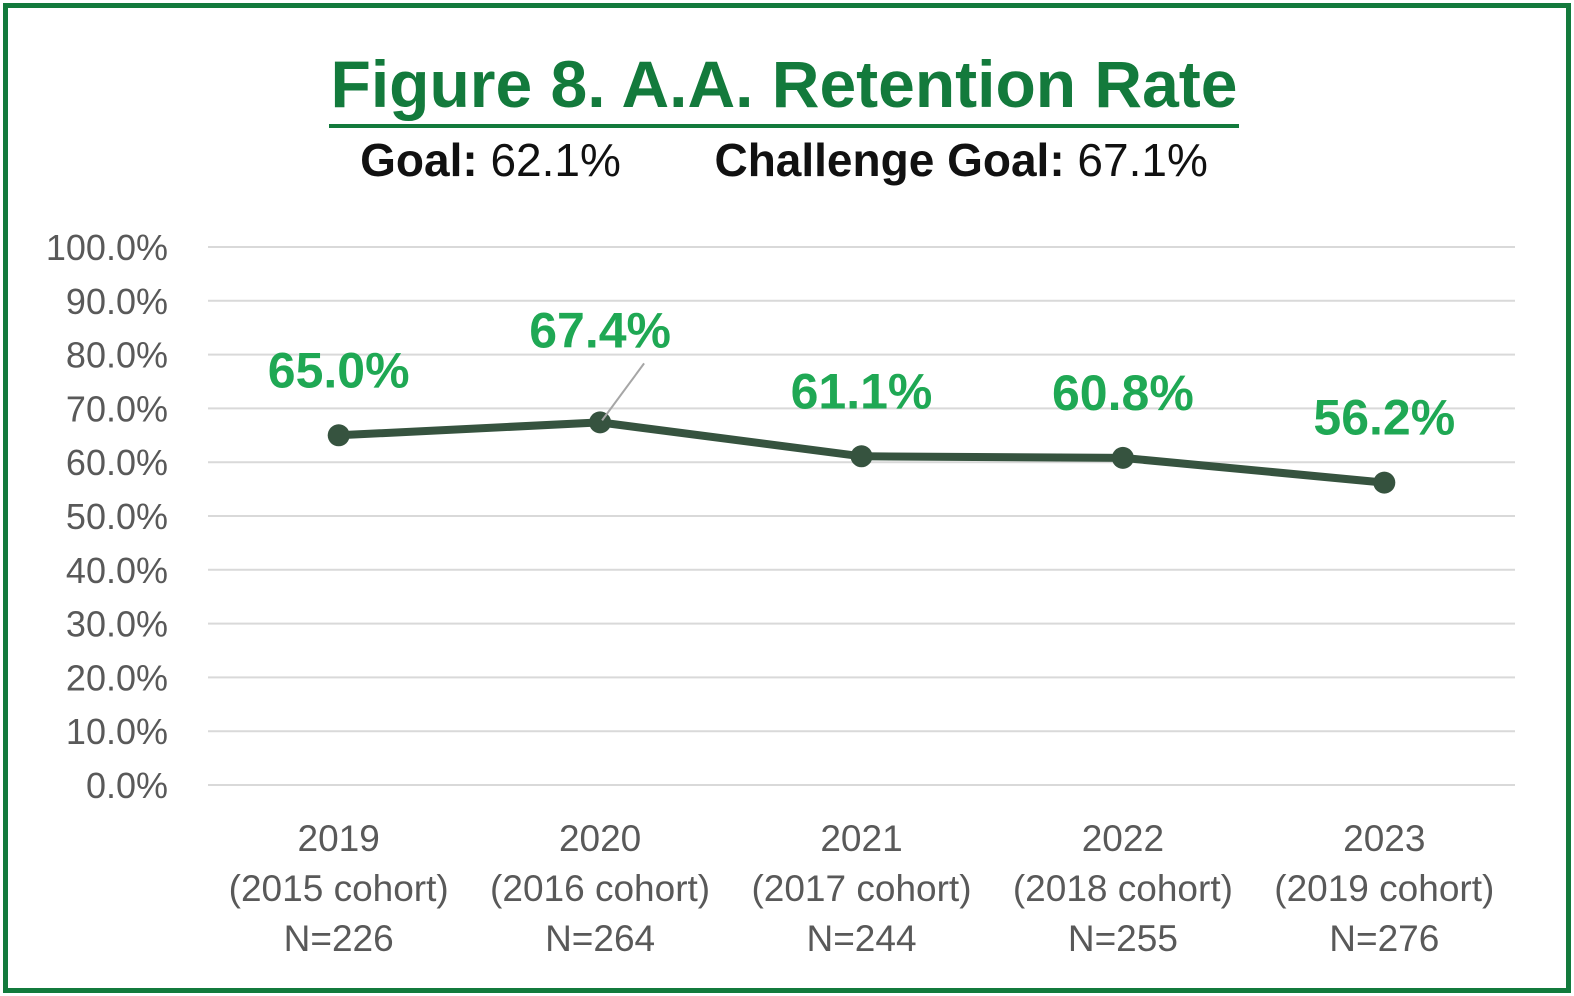 The image size is (1574, 996). I want to click on x-tick-label: 2021, so click(861, 838).